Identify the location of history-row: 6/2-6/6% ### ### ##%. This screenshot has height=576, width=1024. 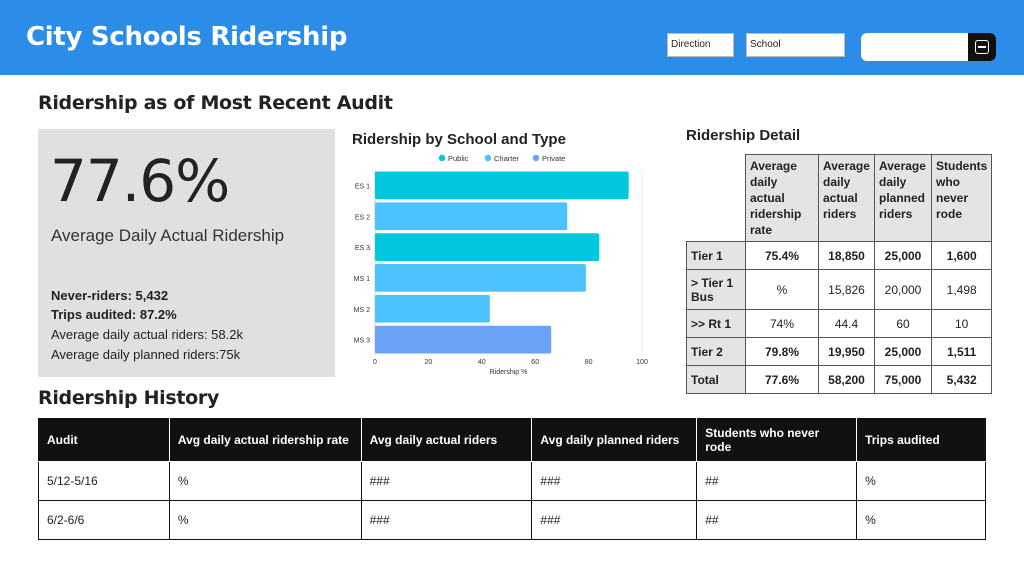
(512, 520).